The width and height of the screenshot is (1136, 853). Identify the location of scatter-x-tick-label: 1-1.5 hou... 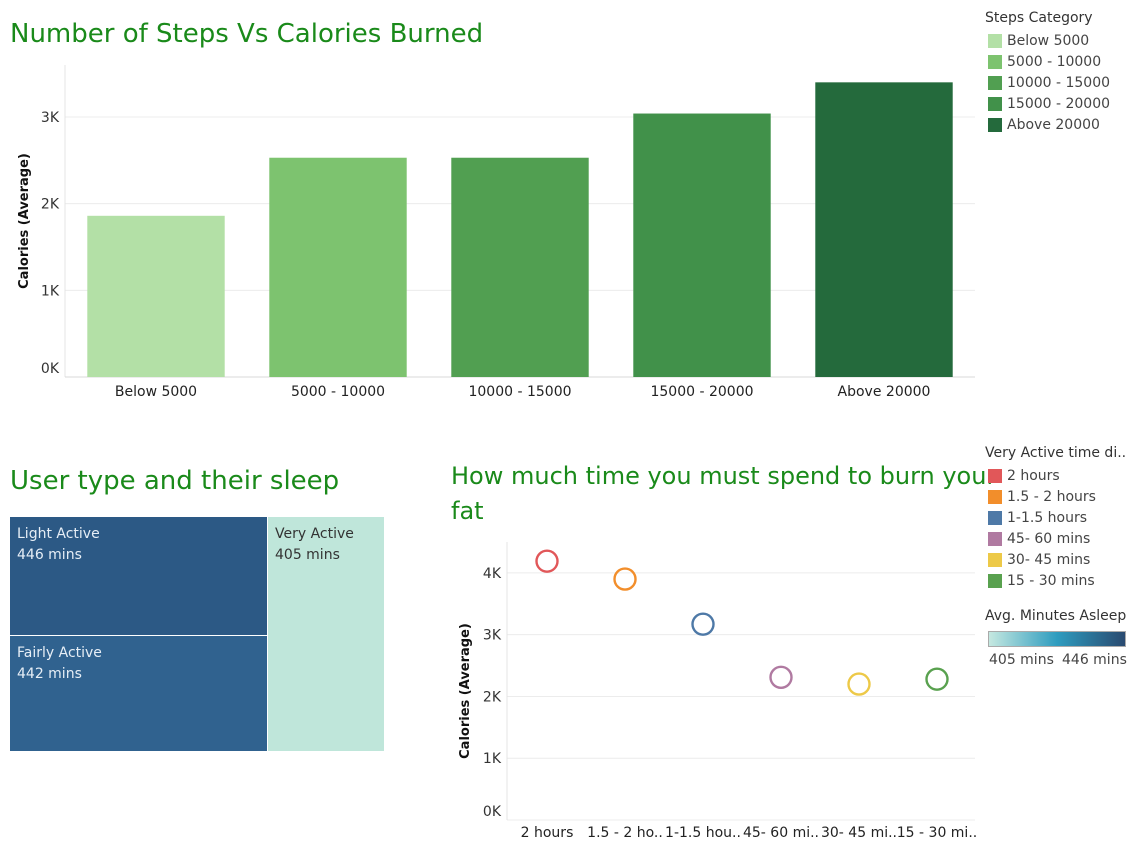
(703, 833).